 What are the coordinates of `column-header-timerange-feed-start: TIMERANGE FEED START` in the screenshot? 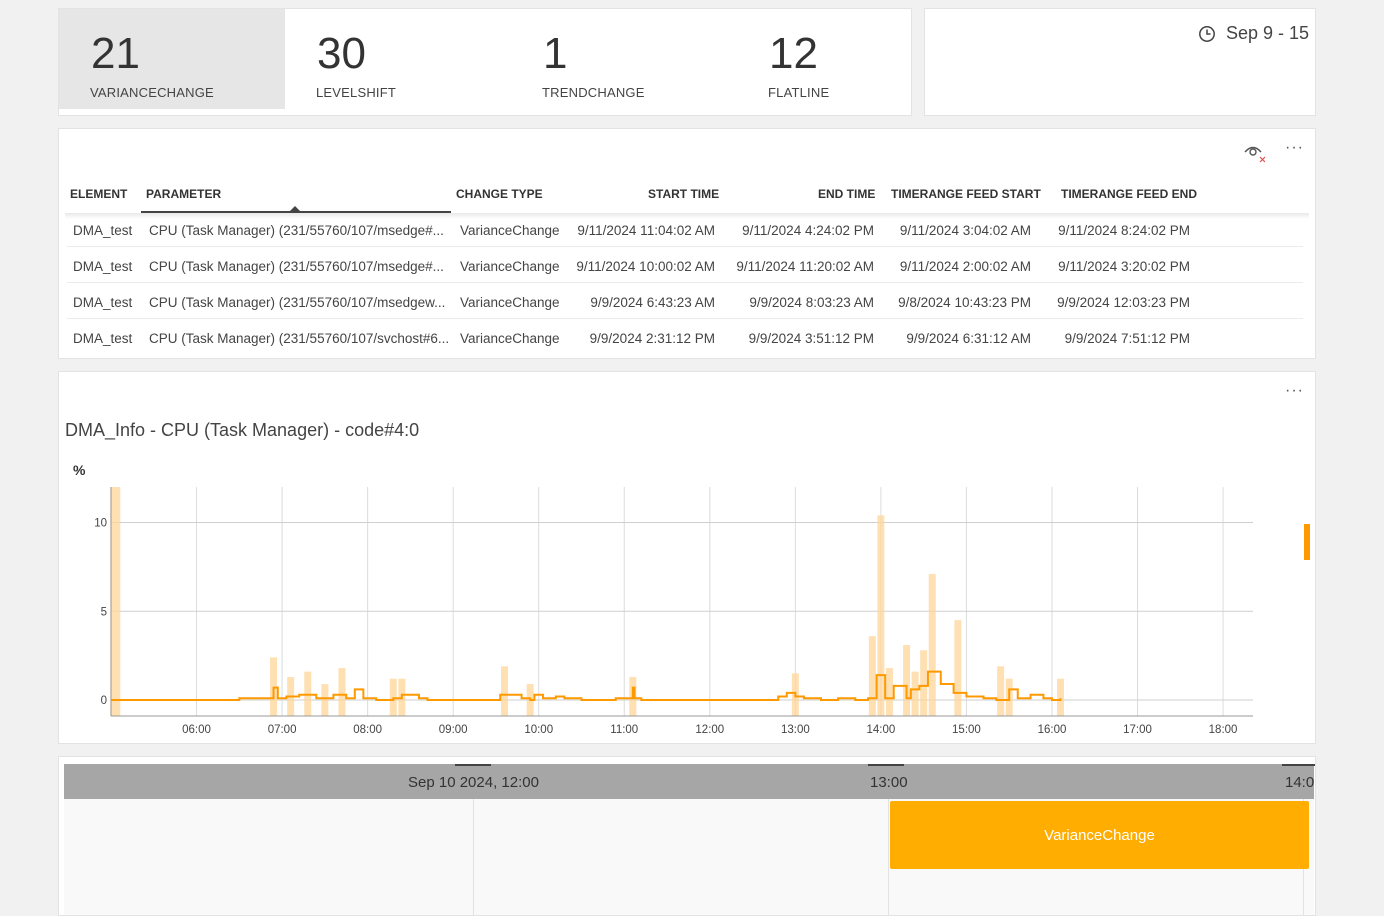 It's located at (966, 194).